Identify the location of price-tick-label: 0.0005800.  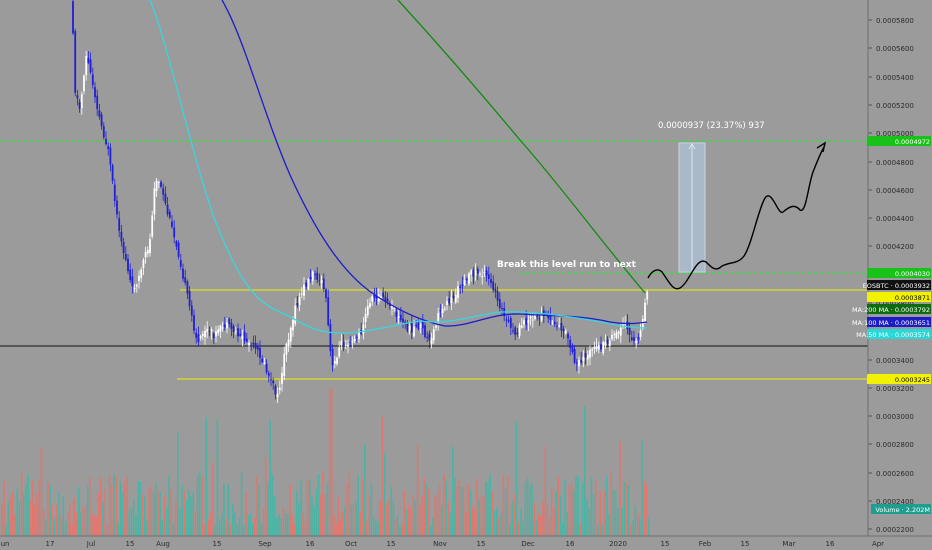
(895, 21).